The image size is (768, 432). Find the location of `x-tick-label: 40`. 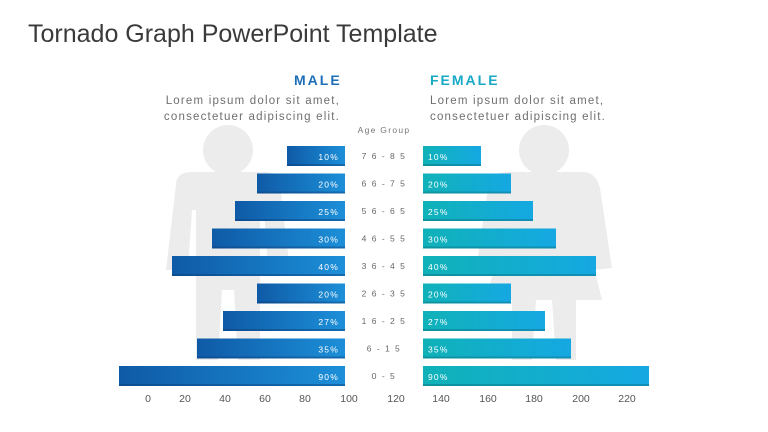

x-tick-label: 40 is located at coordinates (225, 399).